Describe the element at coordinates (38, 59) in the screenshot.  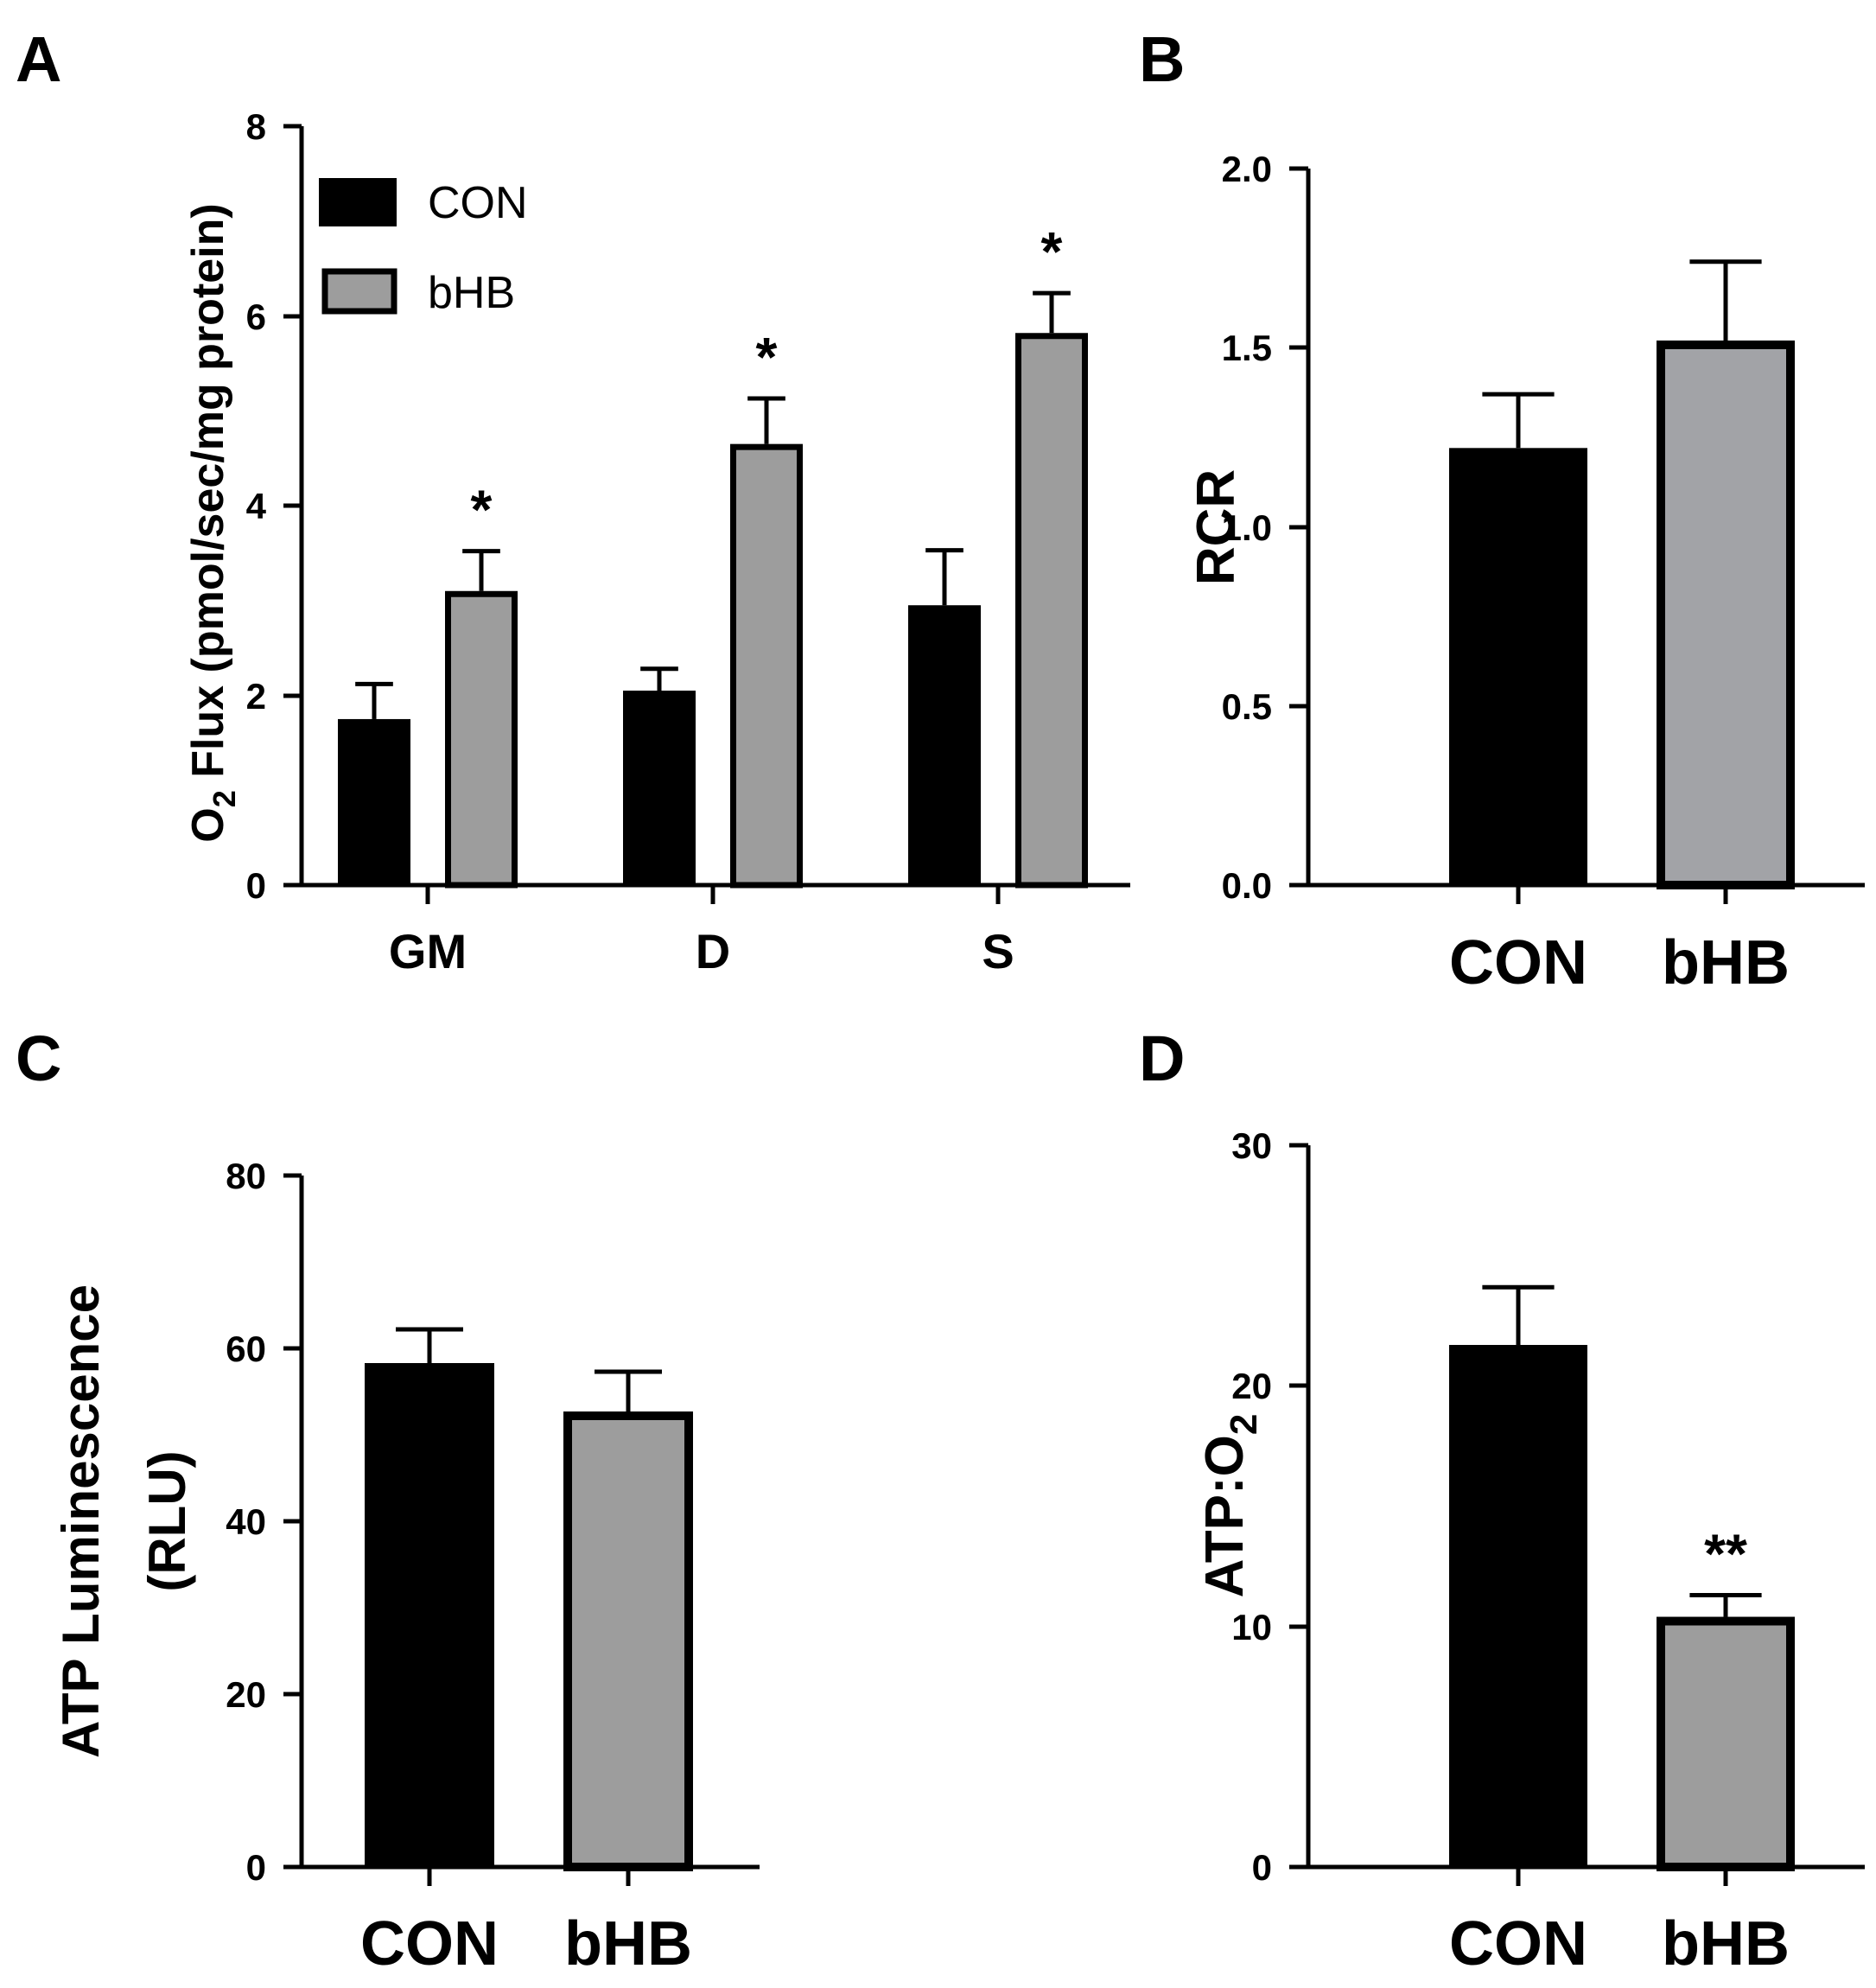
I see `panel-a-letter: A` at that location.